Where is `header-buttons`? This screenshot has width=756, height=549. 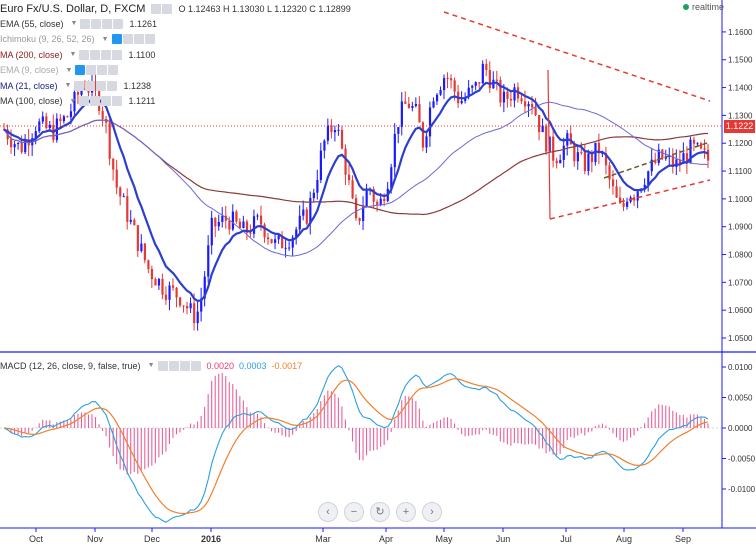 header-buttons is located at coordinates (162, 9).